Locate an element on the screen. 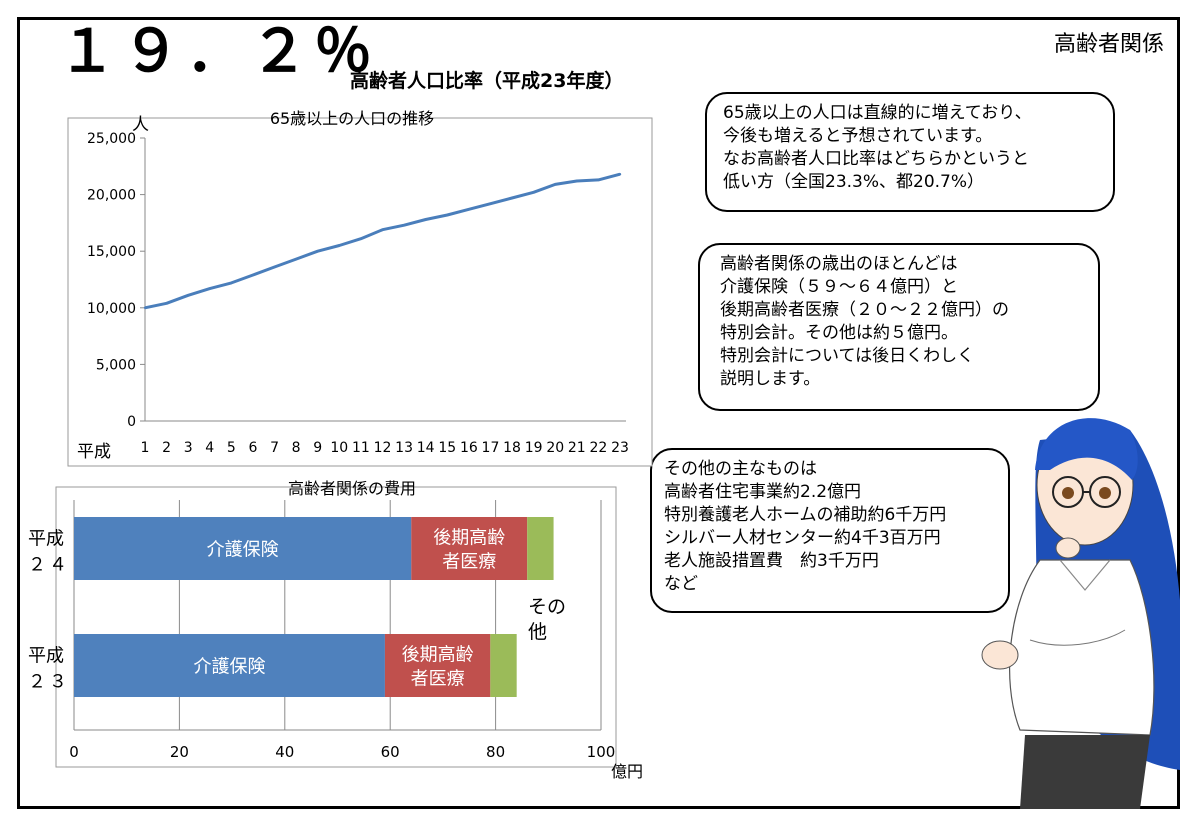  x-tick-label: 16 is located at coordinates (469, 448).